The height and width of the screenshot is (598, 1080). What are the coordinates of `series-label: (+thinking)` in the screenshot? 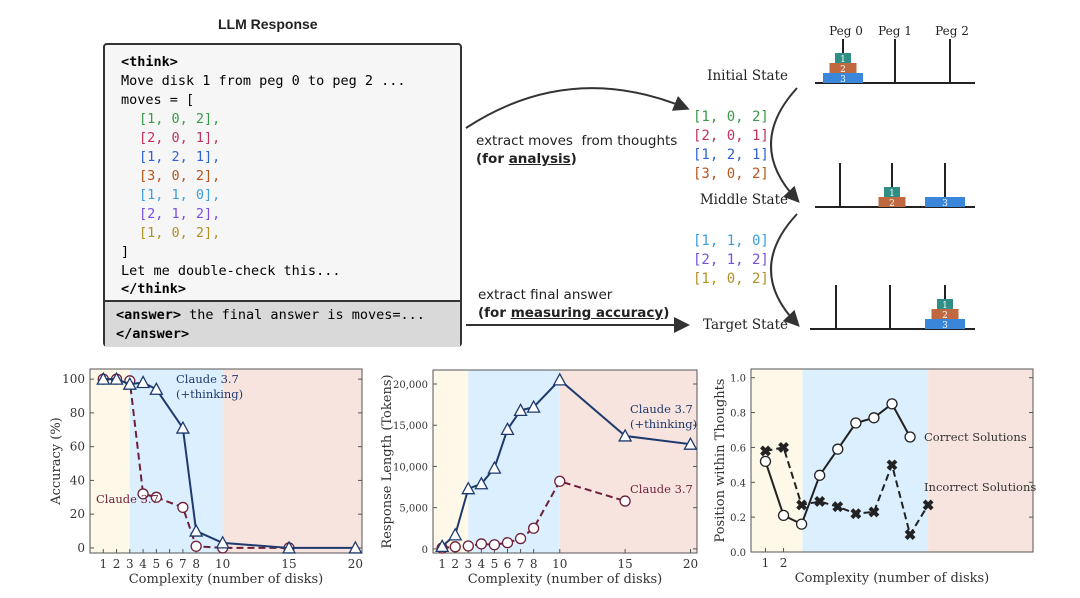 It's located at (209, 394).